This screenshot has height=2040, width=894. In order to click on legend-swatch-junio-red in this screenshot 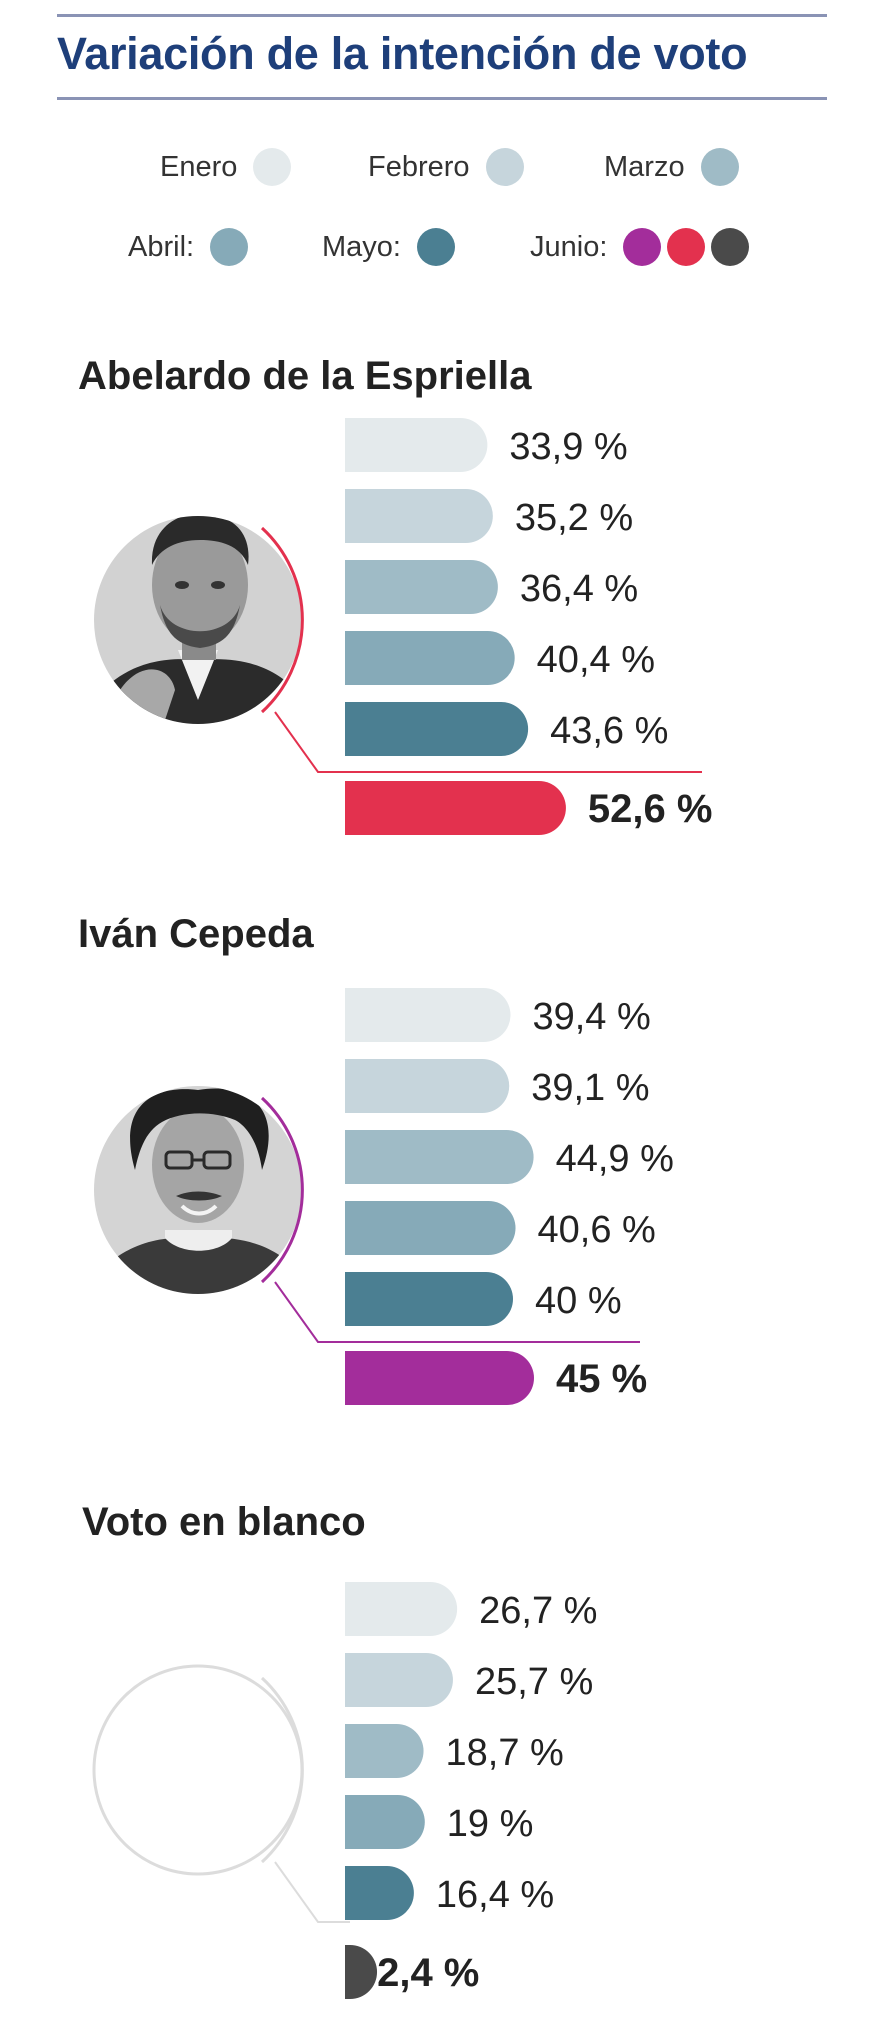, I will do `click(686, 247)`.